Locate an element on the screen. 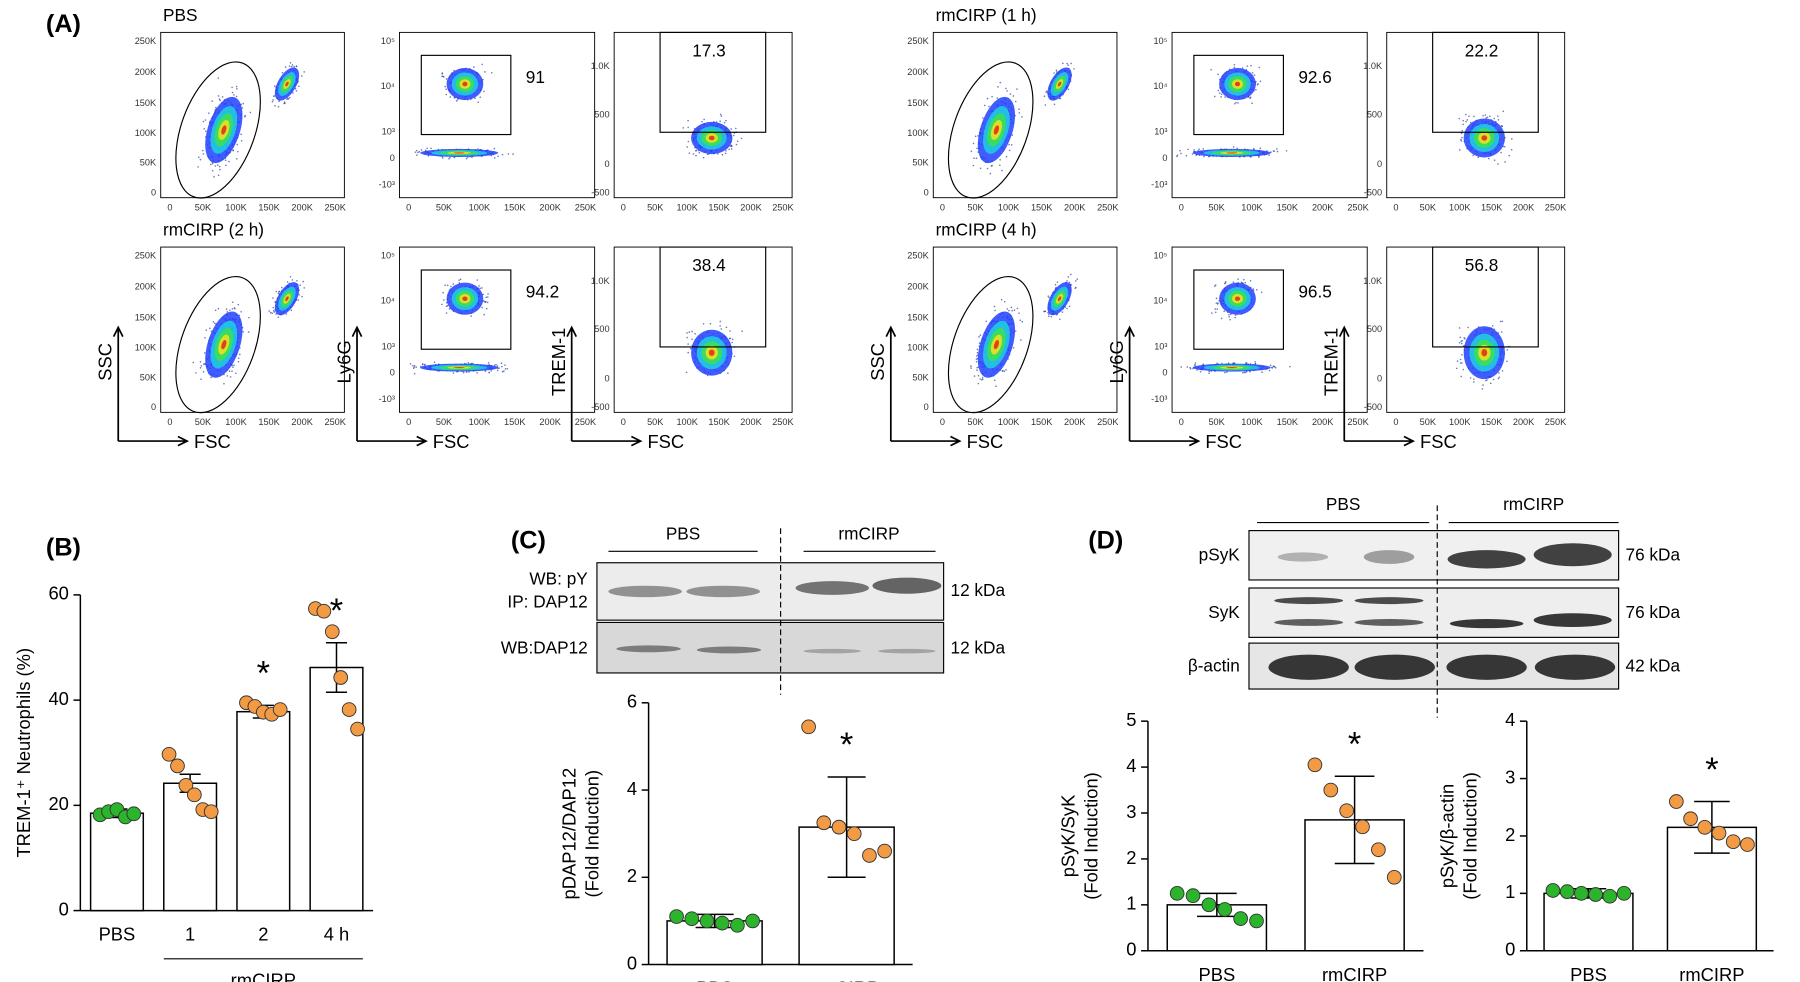  flow-plot: 92.6 0 50K 100K 150K 200K 250K 10⁵ 10⁴ 10³ 0 -10³ is located at coordinates (1260, 121).